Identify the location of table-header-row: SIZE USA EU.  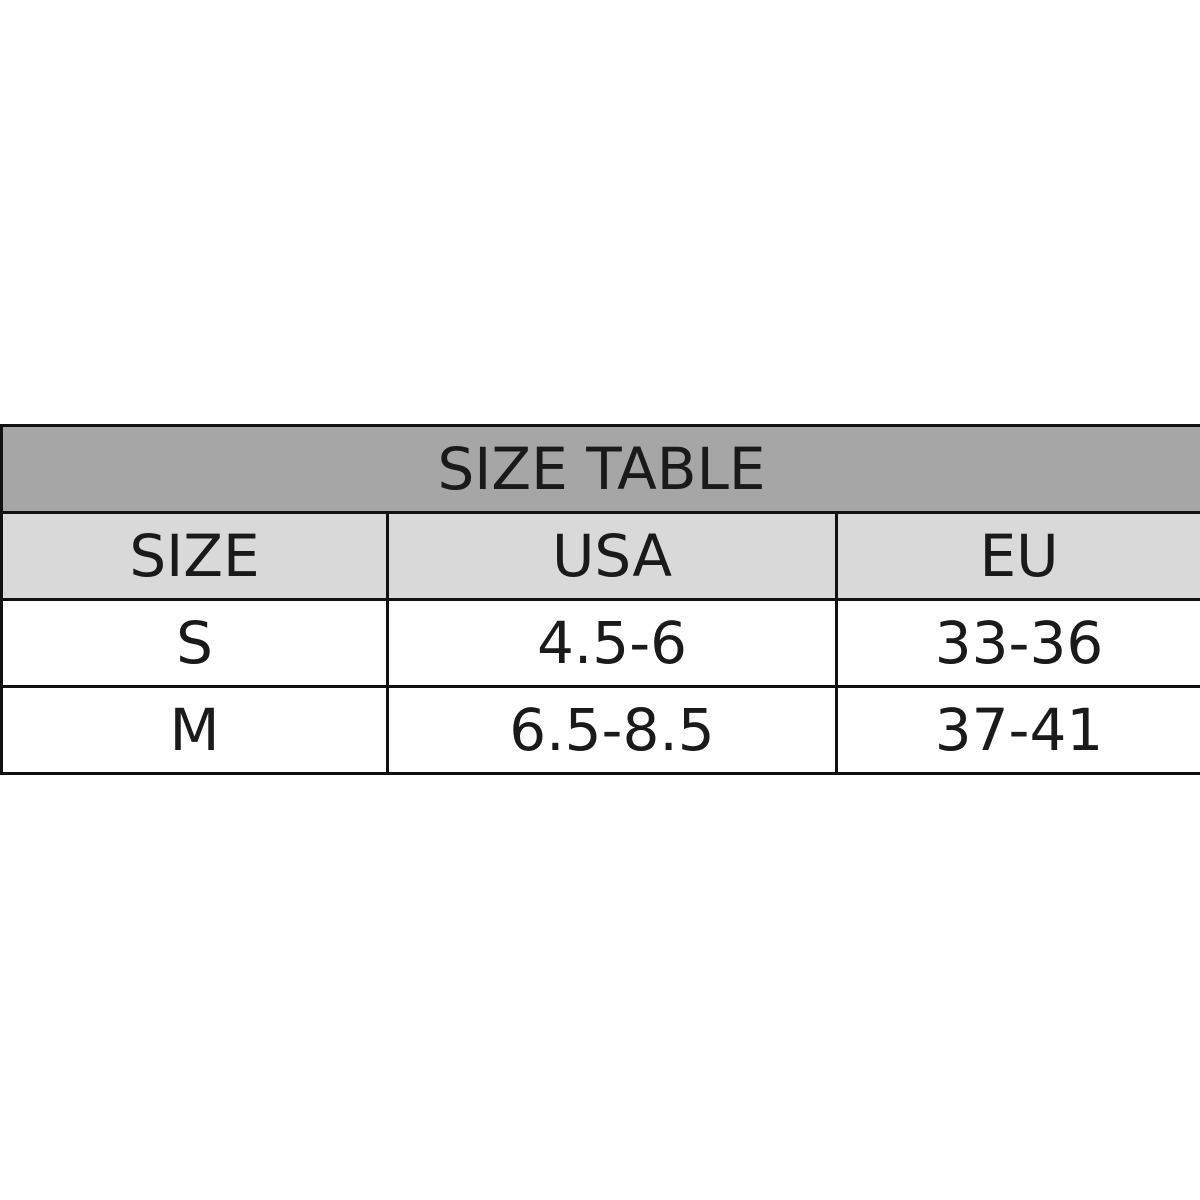
(600, 556).